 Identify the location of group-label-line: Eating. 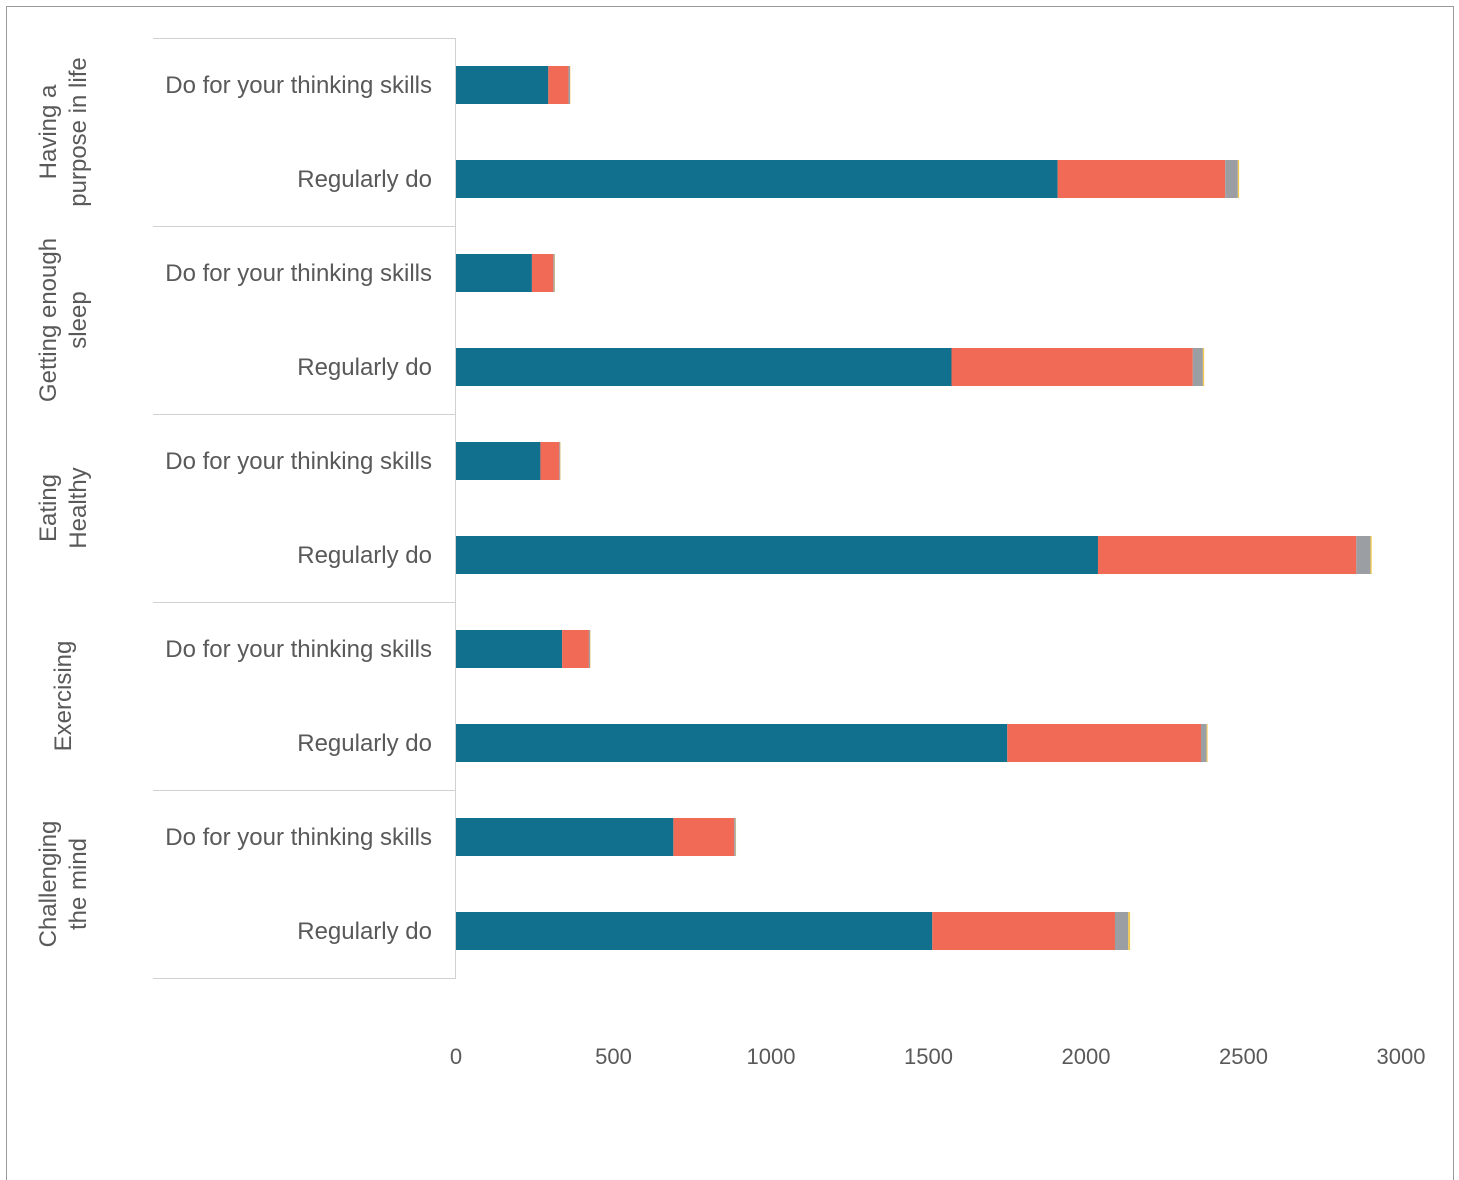
(48, 508).